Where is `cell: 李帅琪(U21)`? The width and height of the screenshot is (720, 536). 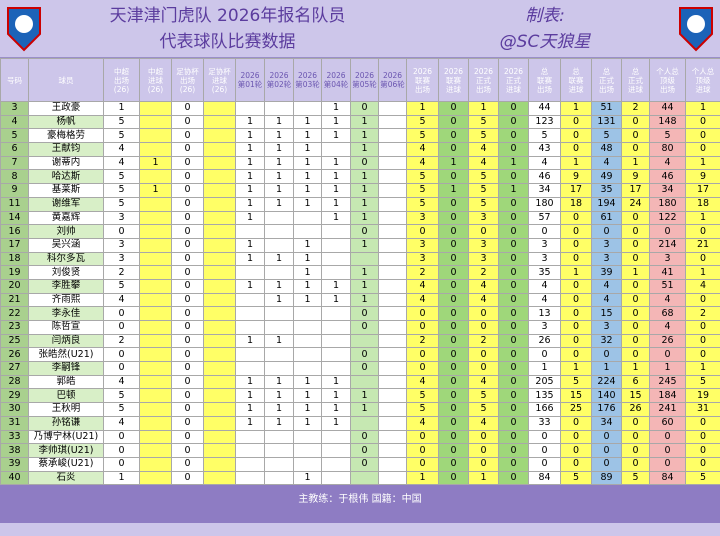 cell: 李帅琪(U21) is located at coordinates (66, 450).